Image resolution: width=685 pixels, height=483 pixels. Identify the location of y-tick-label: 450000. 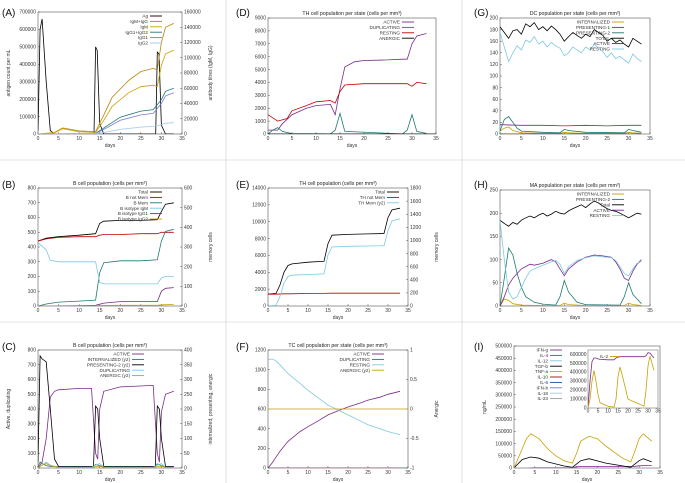
(503, 359).